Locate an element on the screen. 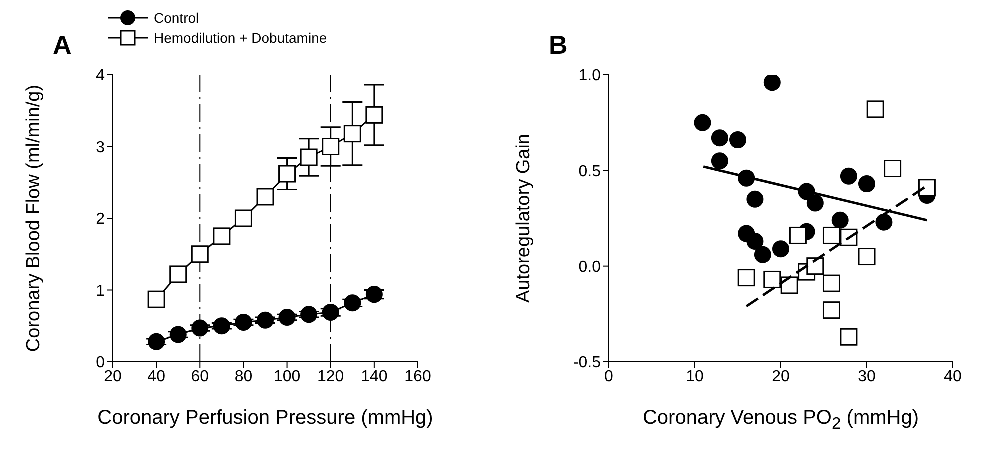  y-tick-label: -0.5 is located at coordinates (587, 363).